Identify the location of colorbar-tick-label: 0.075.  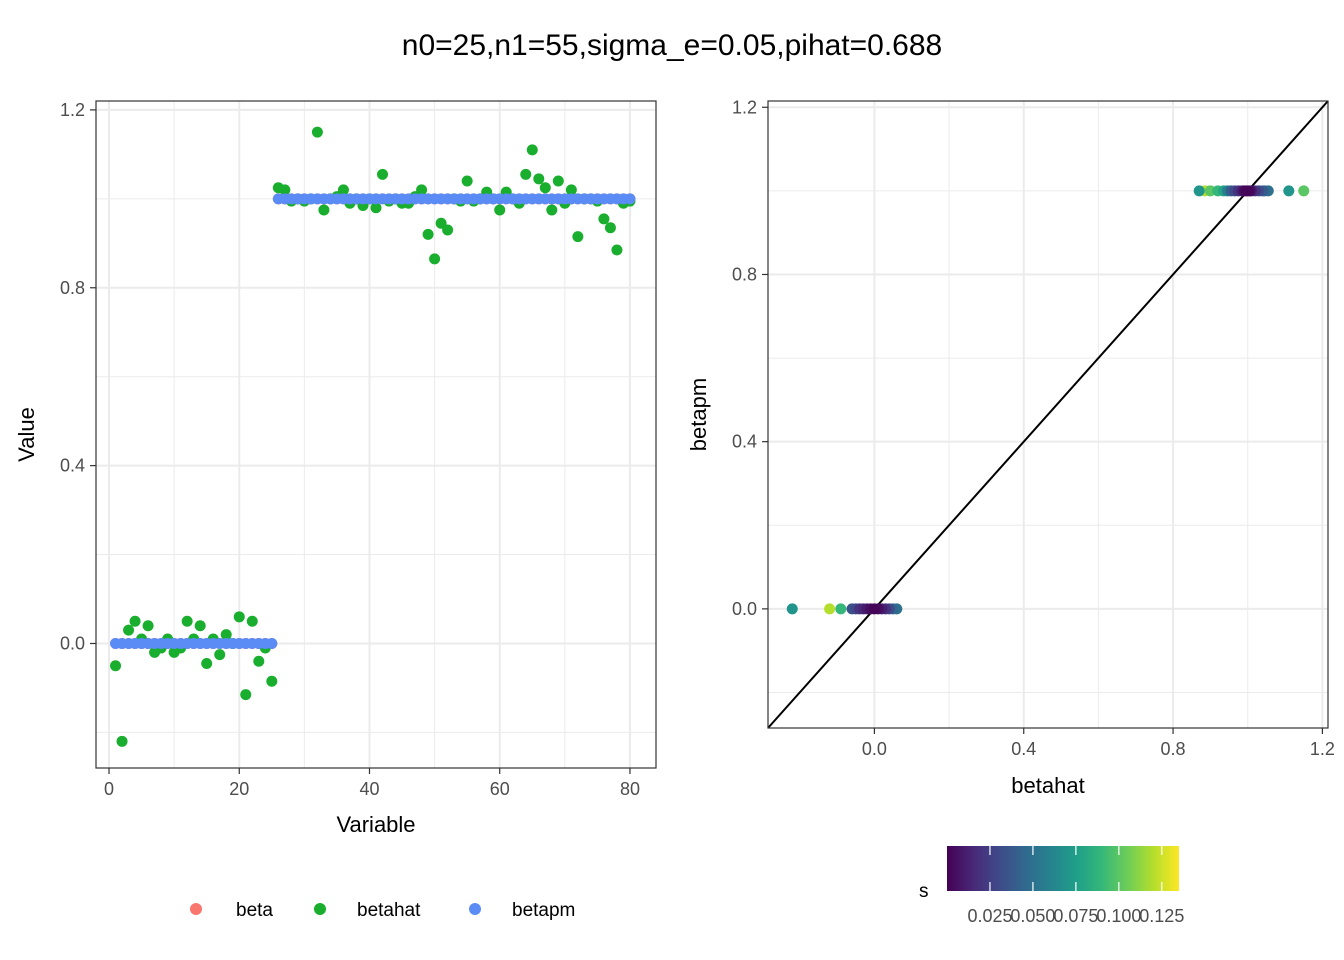
(1075, 916).